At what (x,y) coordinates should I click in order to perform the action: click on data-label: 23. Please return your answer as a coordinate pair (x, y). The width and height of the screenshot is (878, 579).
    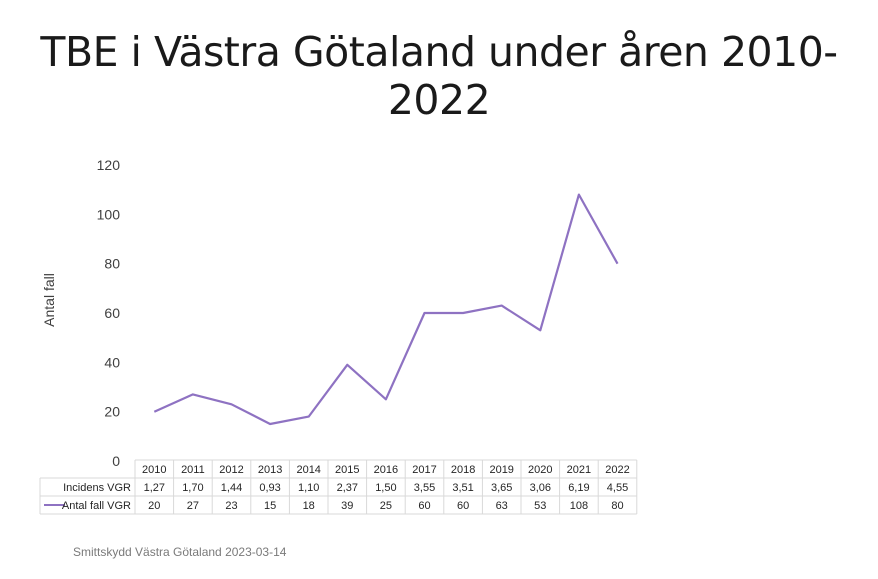
    Looking at the image, I should click on (231, 506).